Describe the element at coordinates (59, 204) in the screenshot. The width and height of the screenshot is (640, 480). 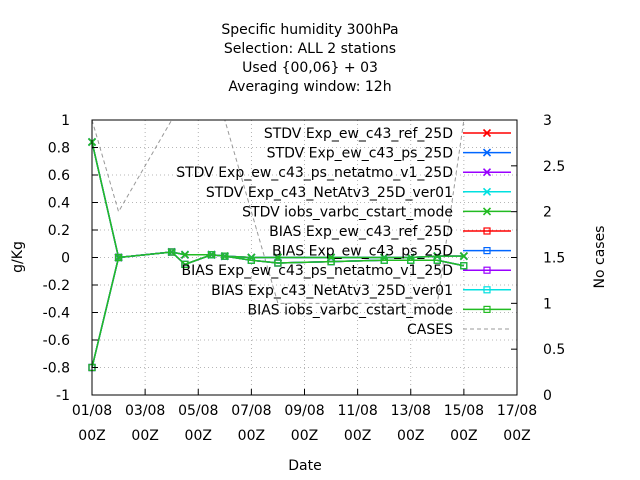
I see `y-tick-label: 0.4` at that location.